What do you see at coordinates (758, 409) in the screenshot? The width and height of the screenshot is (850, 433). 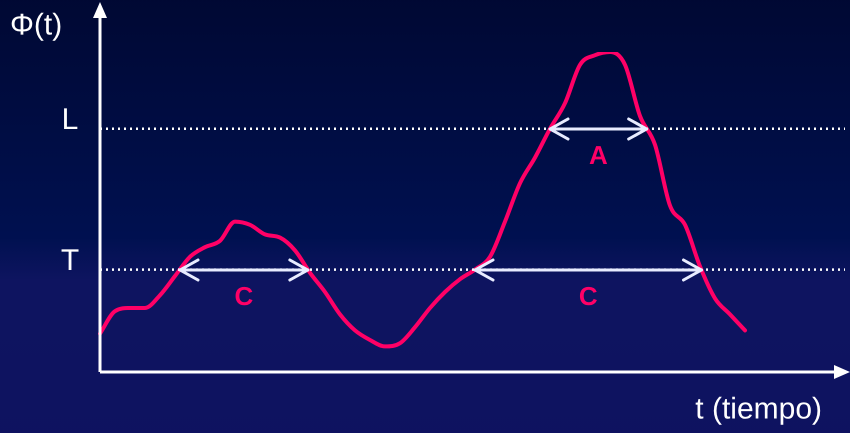 I see `x-axis-title: t (tiempo)` at bounding box center [758, 409].